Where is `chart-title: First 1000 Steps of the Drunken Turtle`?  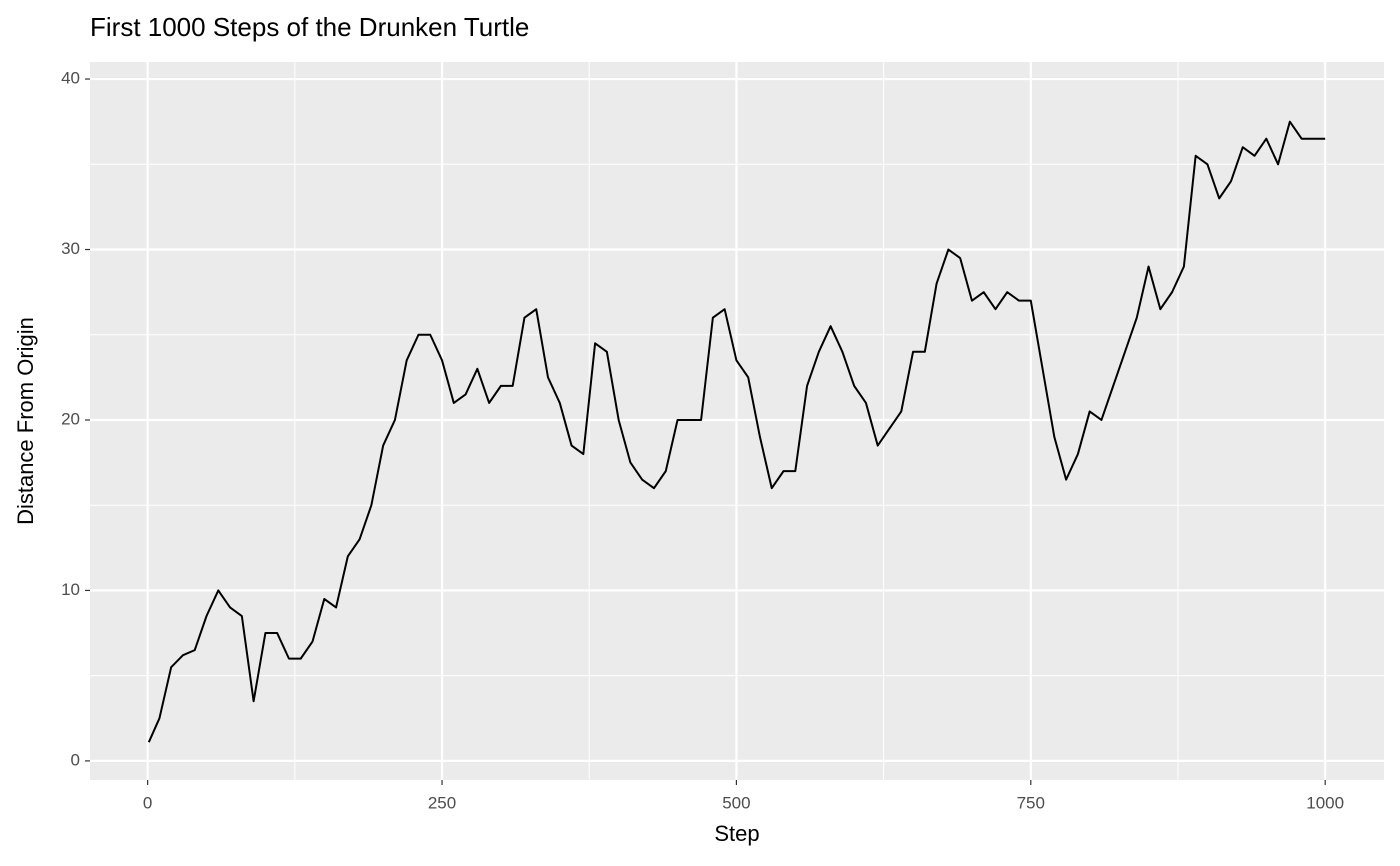 chart-title: First 1000 Steps of the Drunken Turtle is located at coordinates (309, 27).